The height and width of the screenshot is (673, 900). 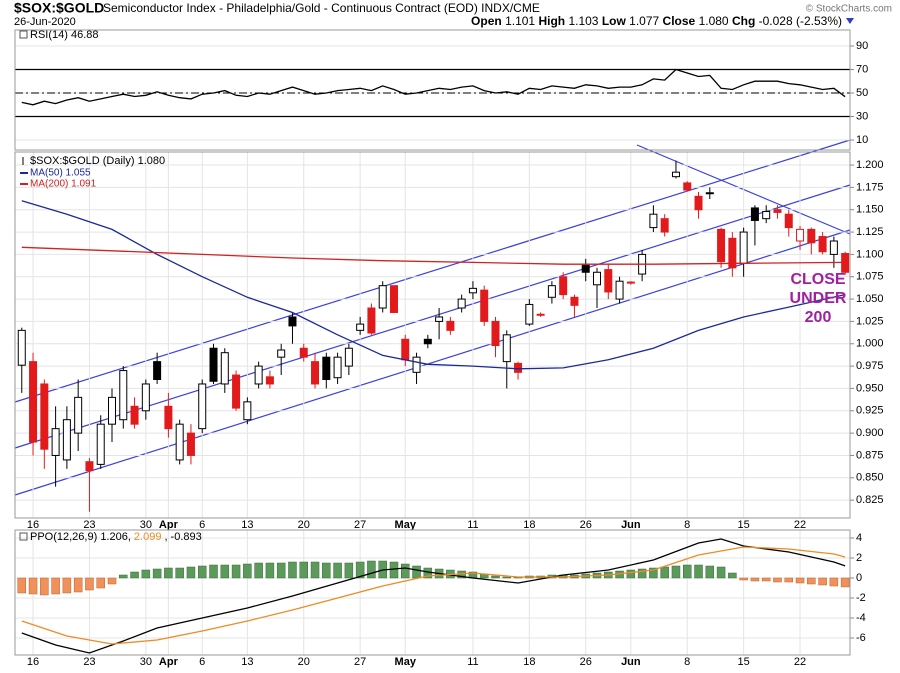 I want to click on series-line, so click(x=433, y=255).